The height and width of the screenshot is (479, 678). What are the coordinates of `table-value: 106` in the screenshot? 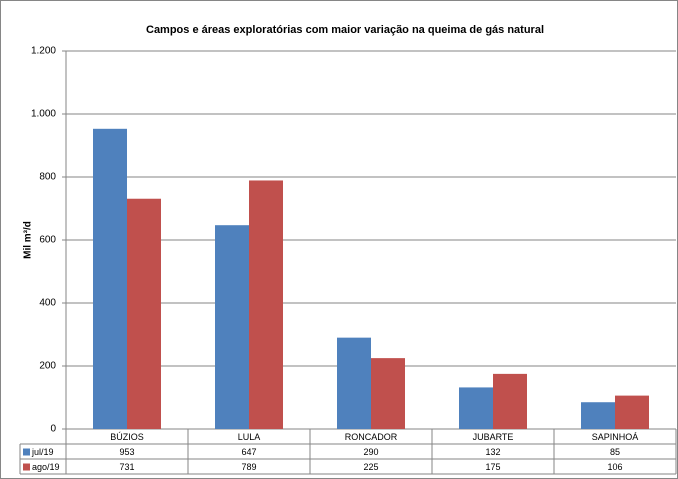 It's located at (614, 467).